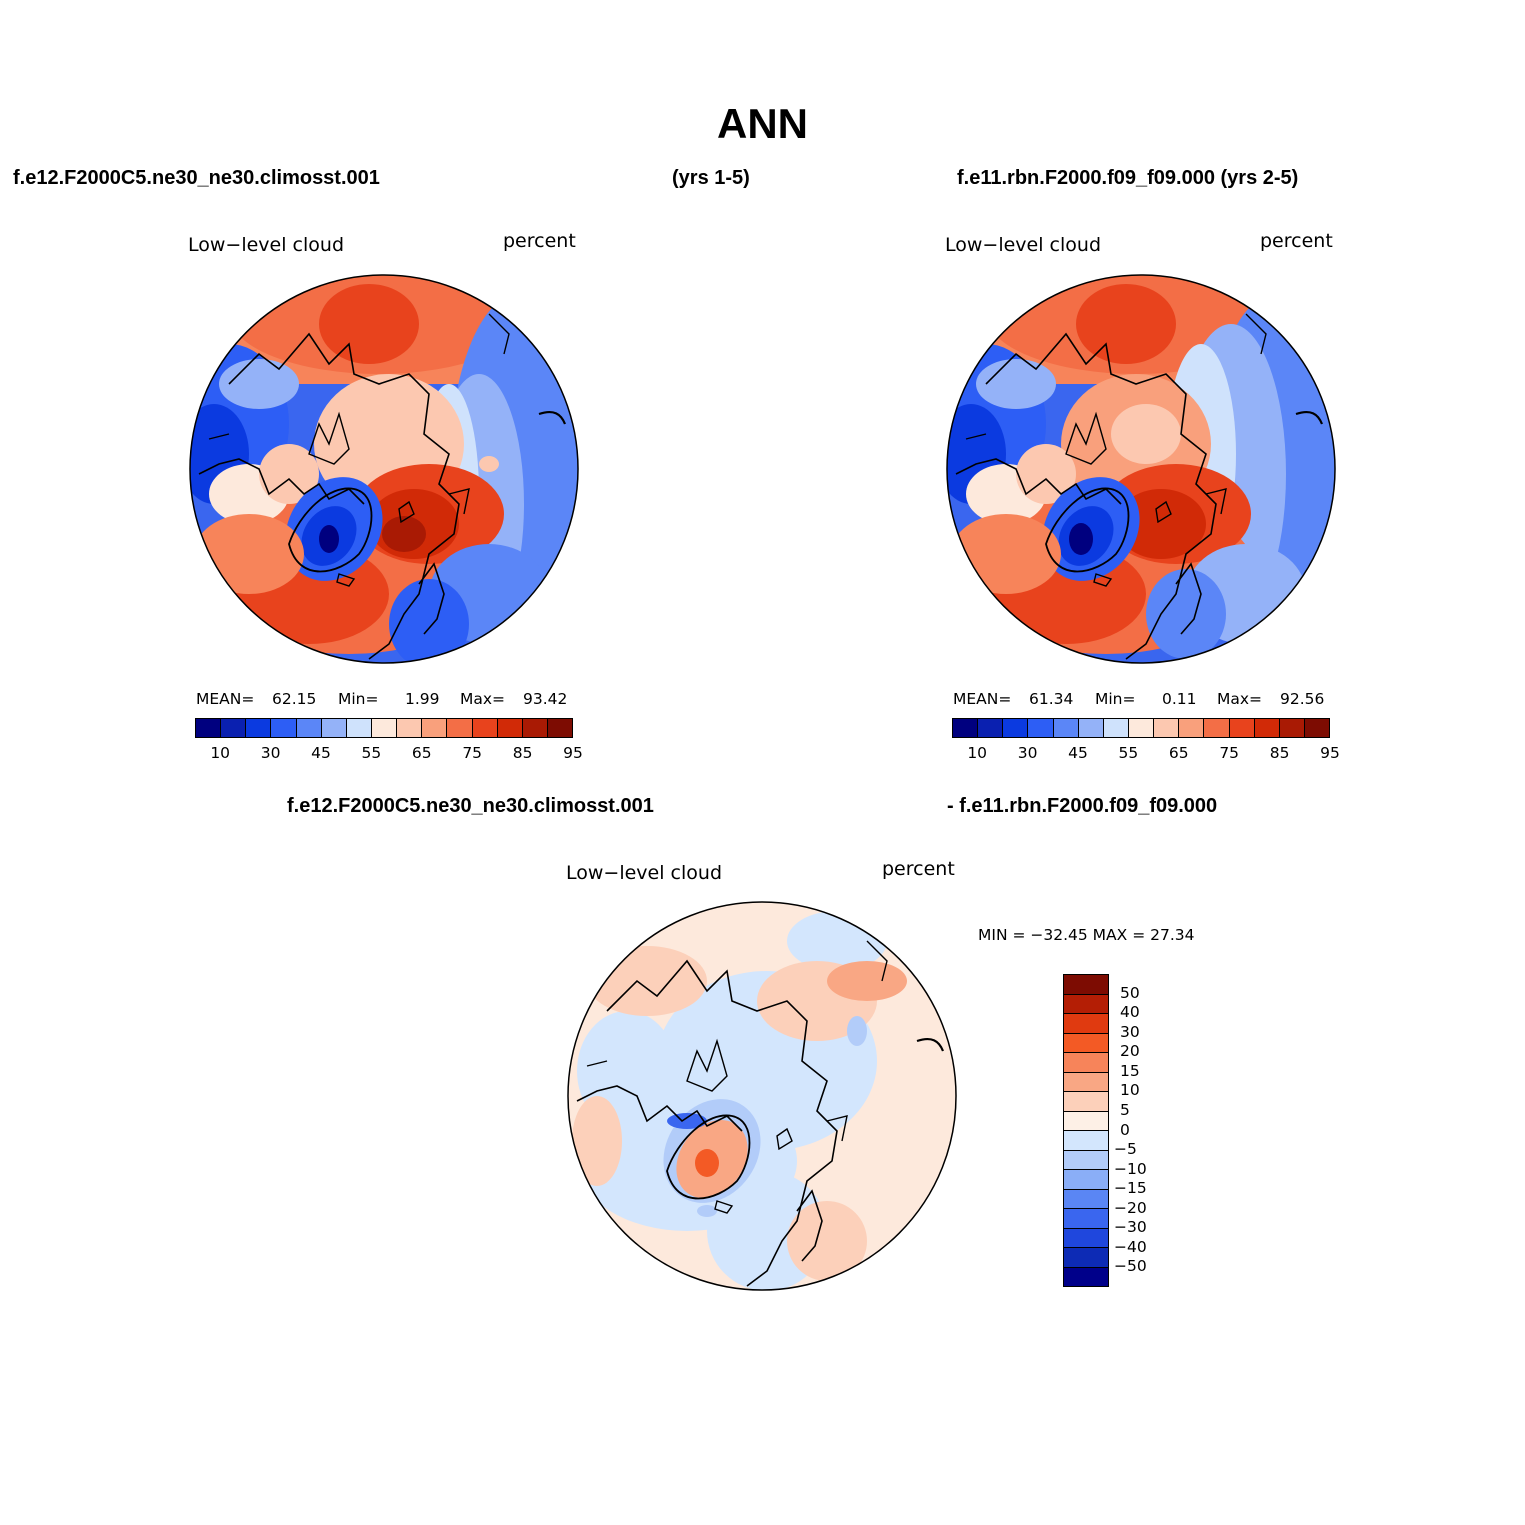 The height and width of the screenshot is (1525, 1525). Describe the element at coordinates (1130, 992) in the screenshot. I see `colorbar-tick-label: 50` at that location.